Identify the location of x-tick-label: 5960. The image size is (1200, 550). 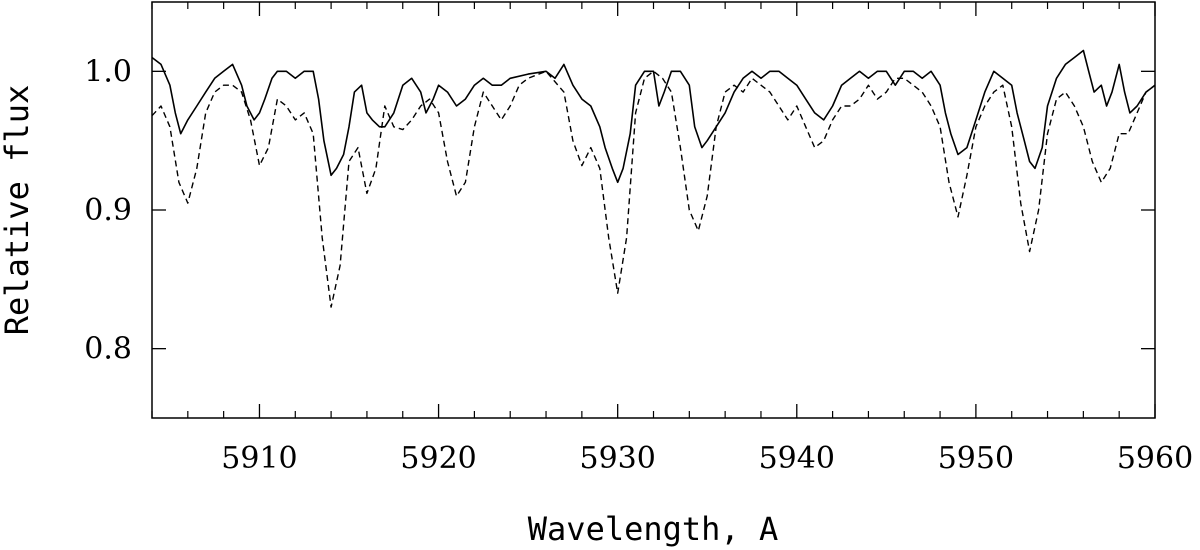
(1155, 458).